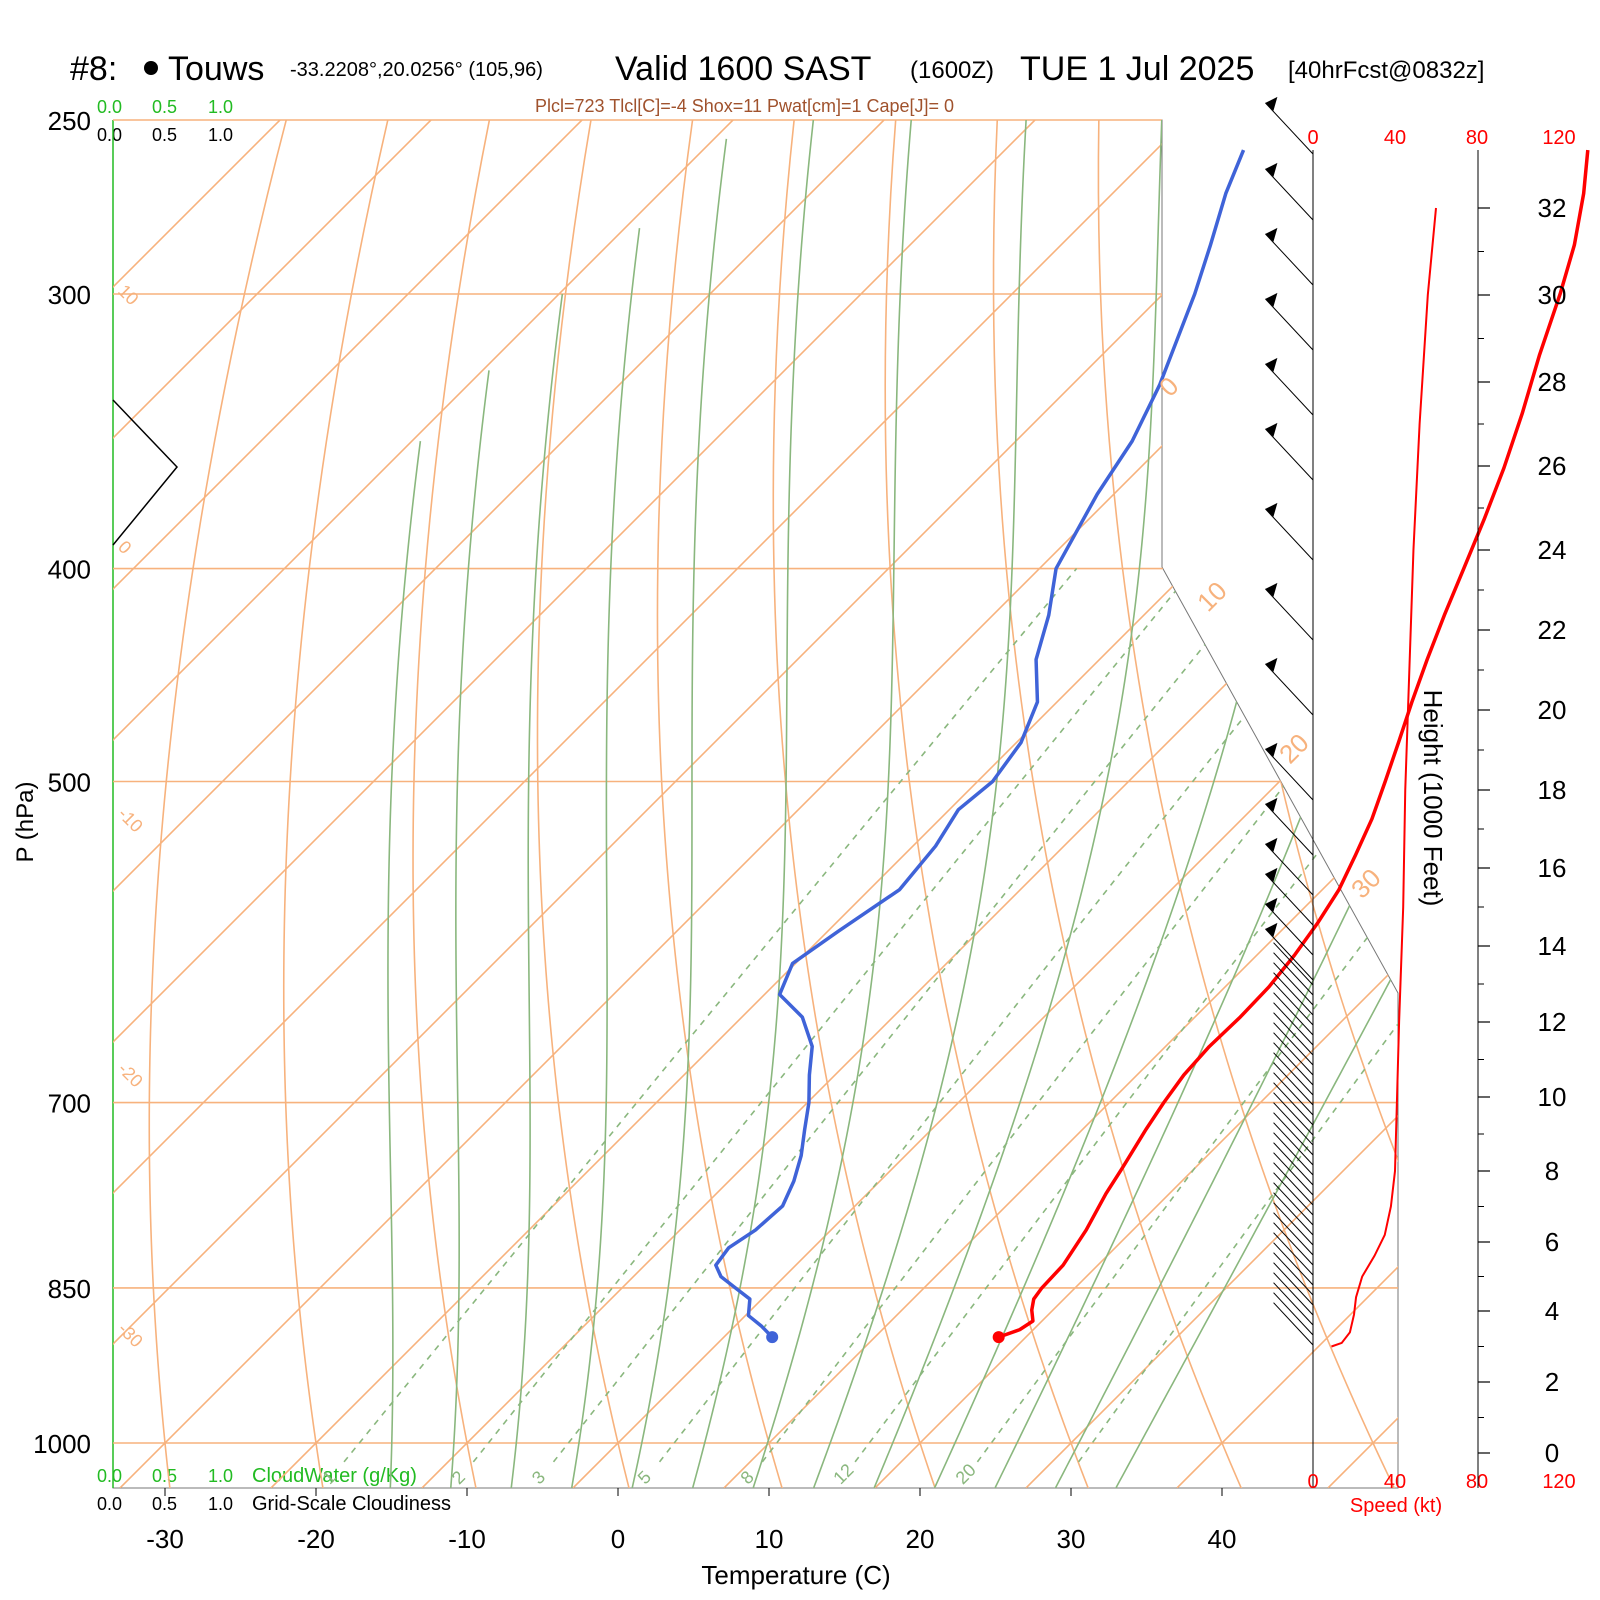 The width and height of the screenshot is (1600, 1600). Describe the element at coordinates (618, 1539) in the screenshot. I see `temp-tick-label: 0` at that location.